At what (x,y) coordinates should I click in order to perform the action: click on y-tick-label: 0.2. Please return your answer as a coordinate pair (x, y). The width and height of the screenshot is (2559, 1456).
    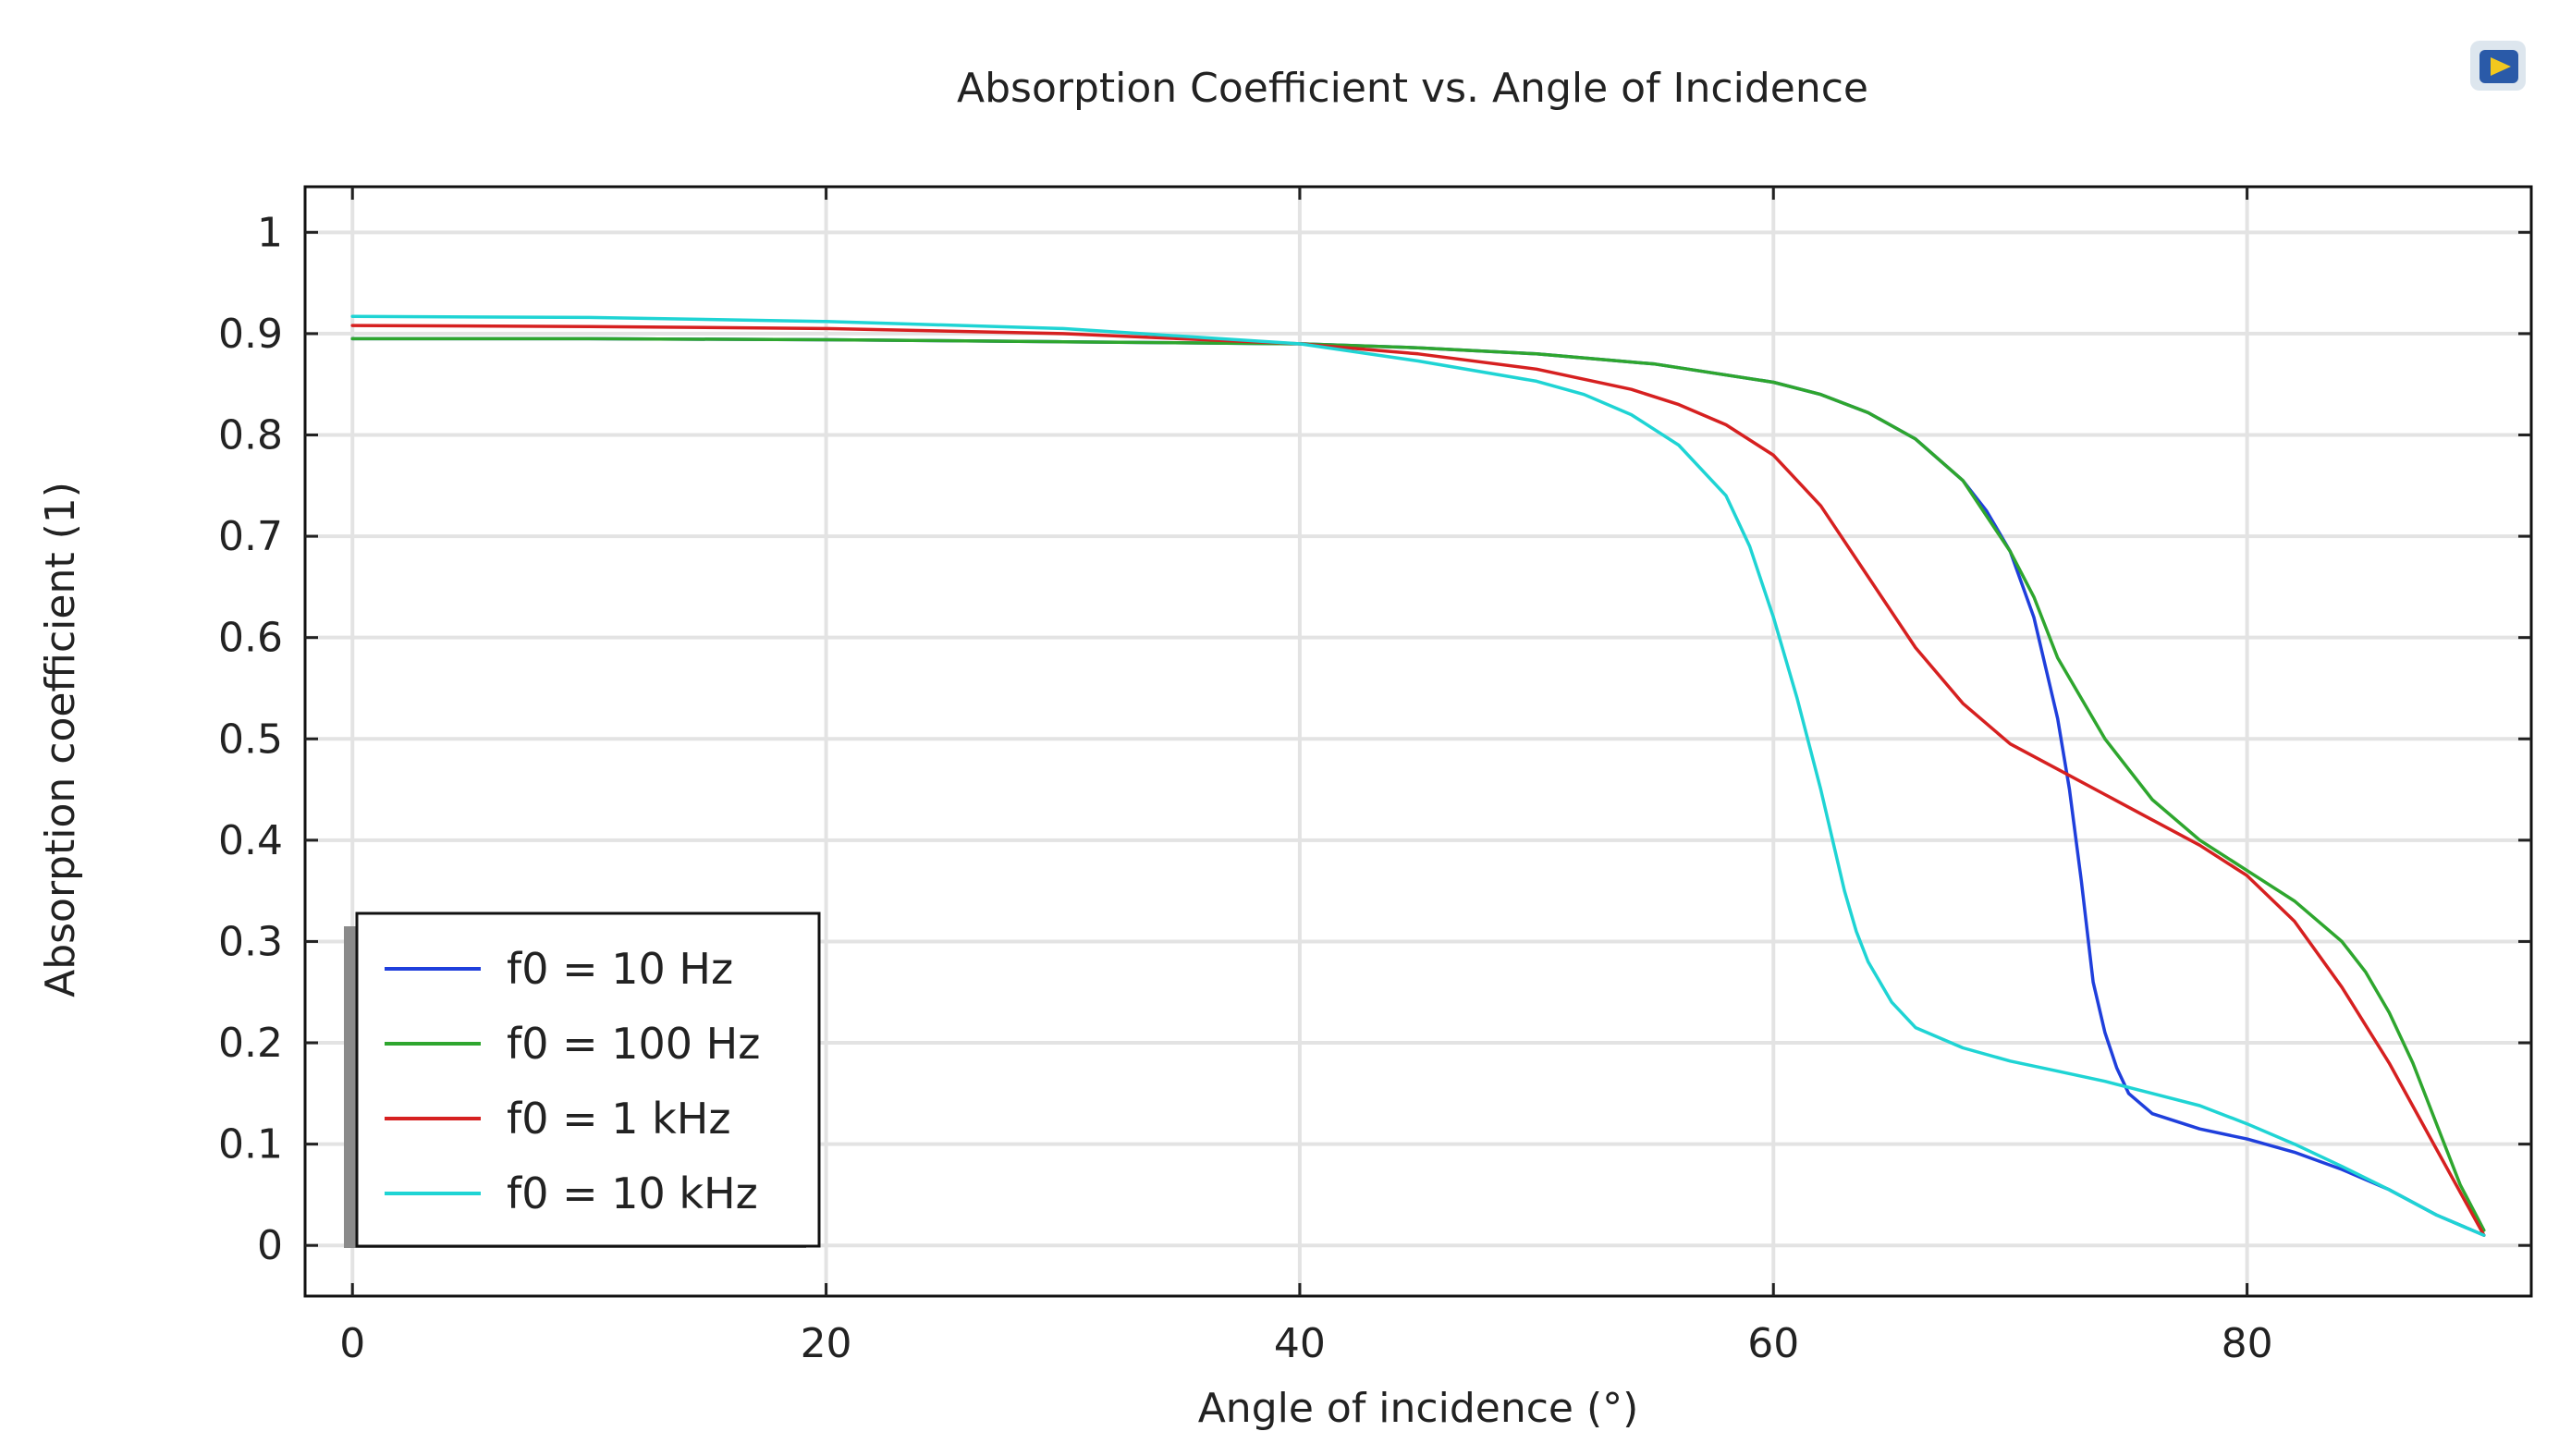
    Looking at the image, I should click on (251, 1043).